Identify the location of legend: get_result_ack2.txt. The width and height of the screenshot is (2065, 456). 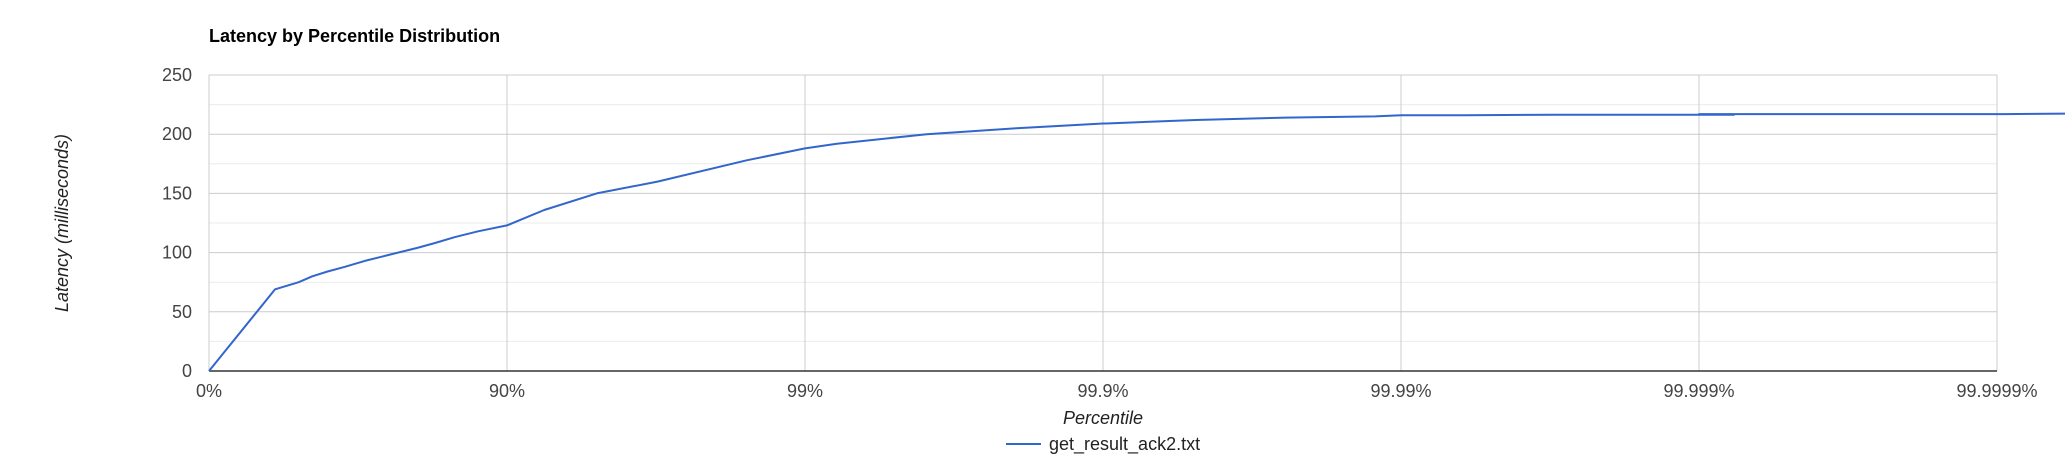
(1103, 444).